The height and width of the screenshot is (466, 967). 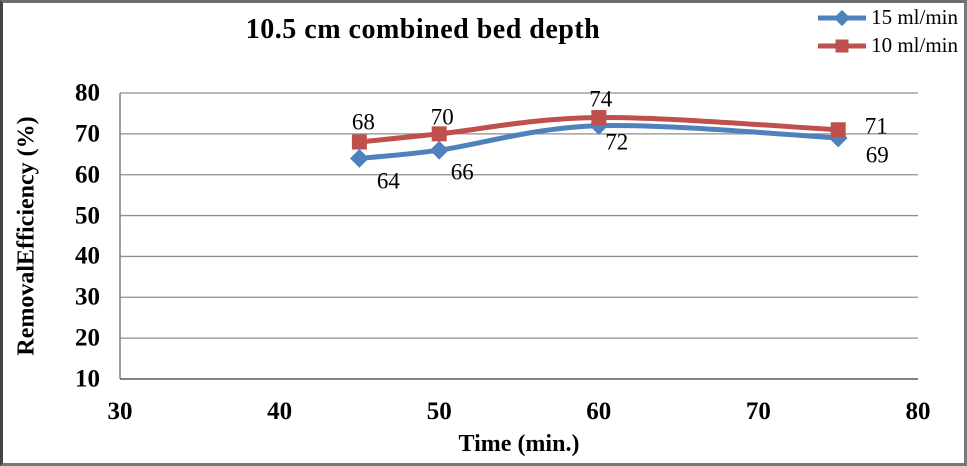 I want to click on x-tick-label: 40, so click(x=280, y=411).